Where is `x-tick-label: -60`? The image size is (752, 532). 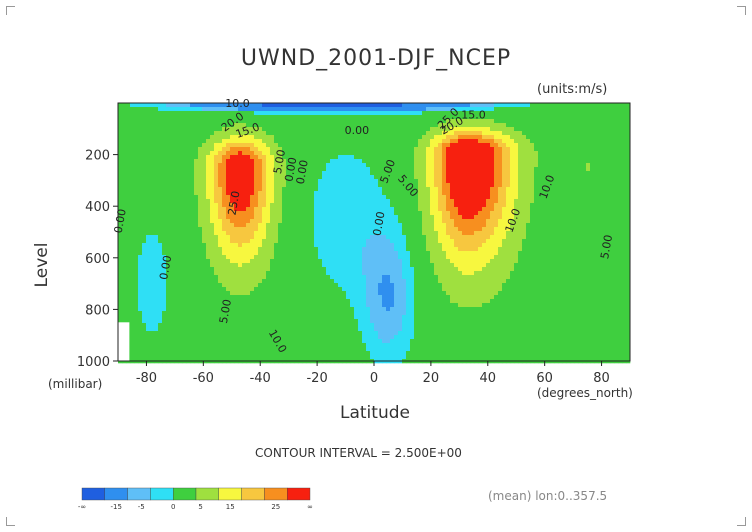
x-tick-label: -60 is located at coordinates (203, 378).